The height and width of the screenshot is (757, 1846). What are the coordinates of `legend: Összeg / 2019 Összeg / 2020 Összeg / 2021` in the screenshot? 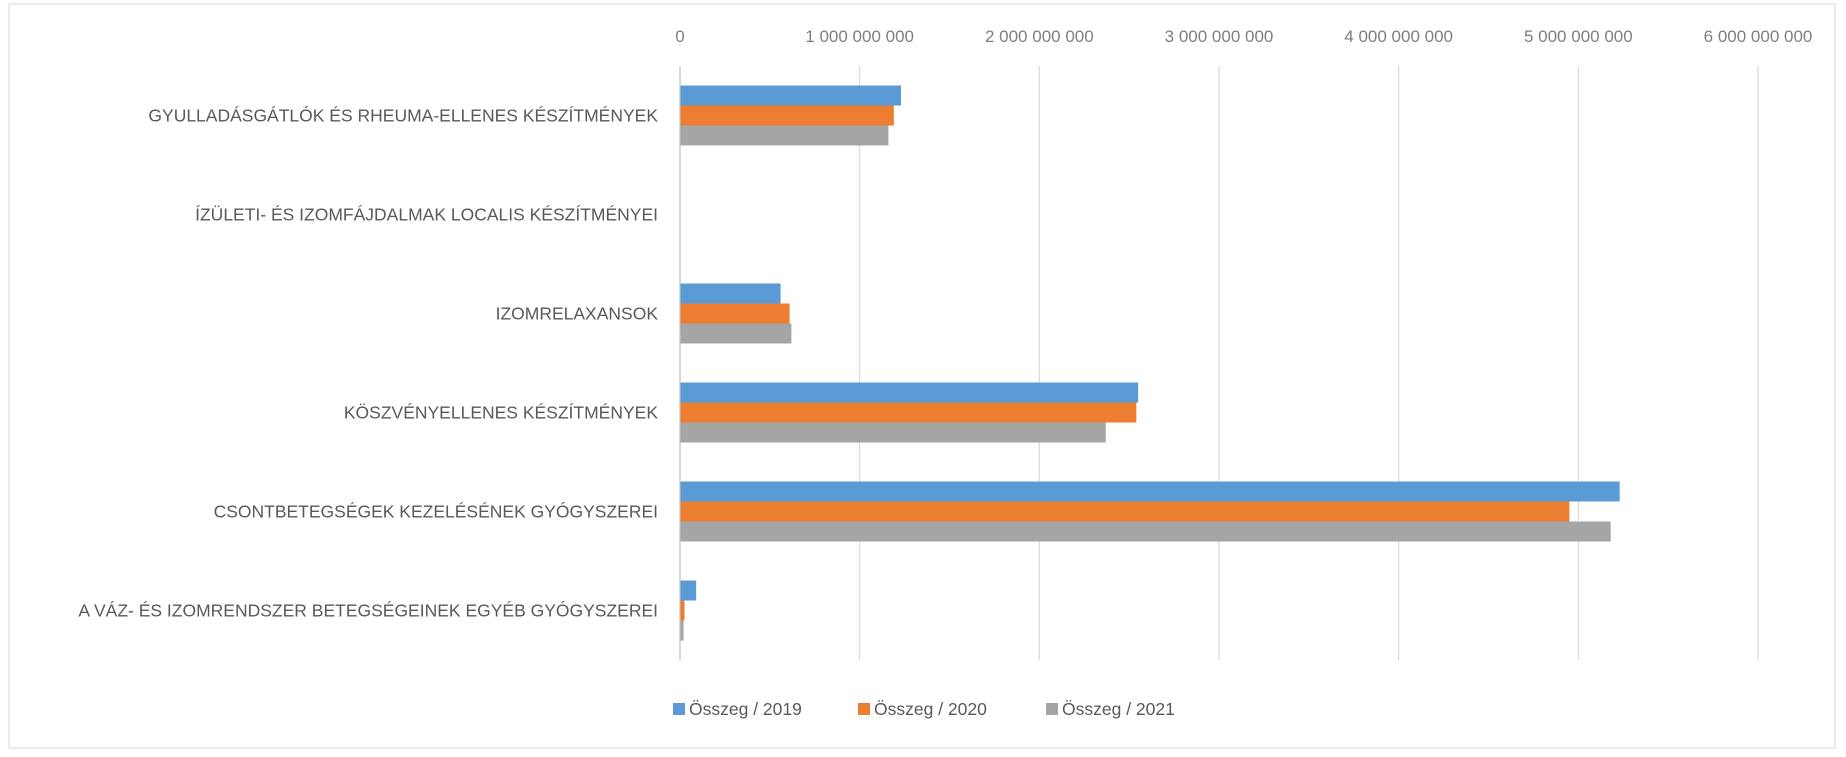 It's located at (924, 709).